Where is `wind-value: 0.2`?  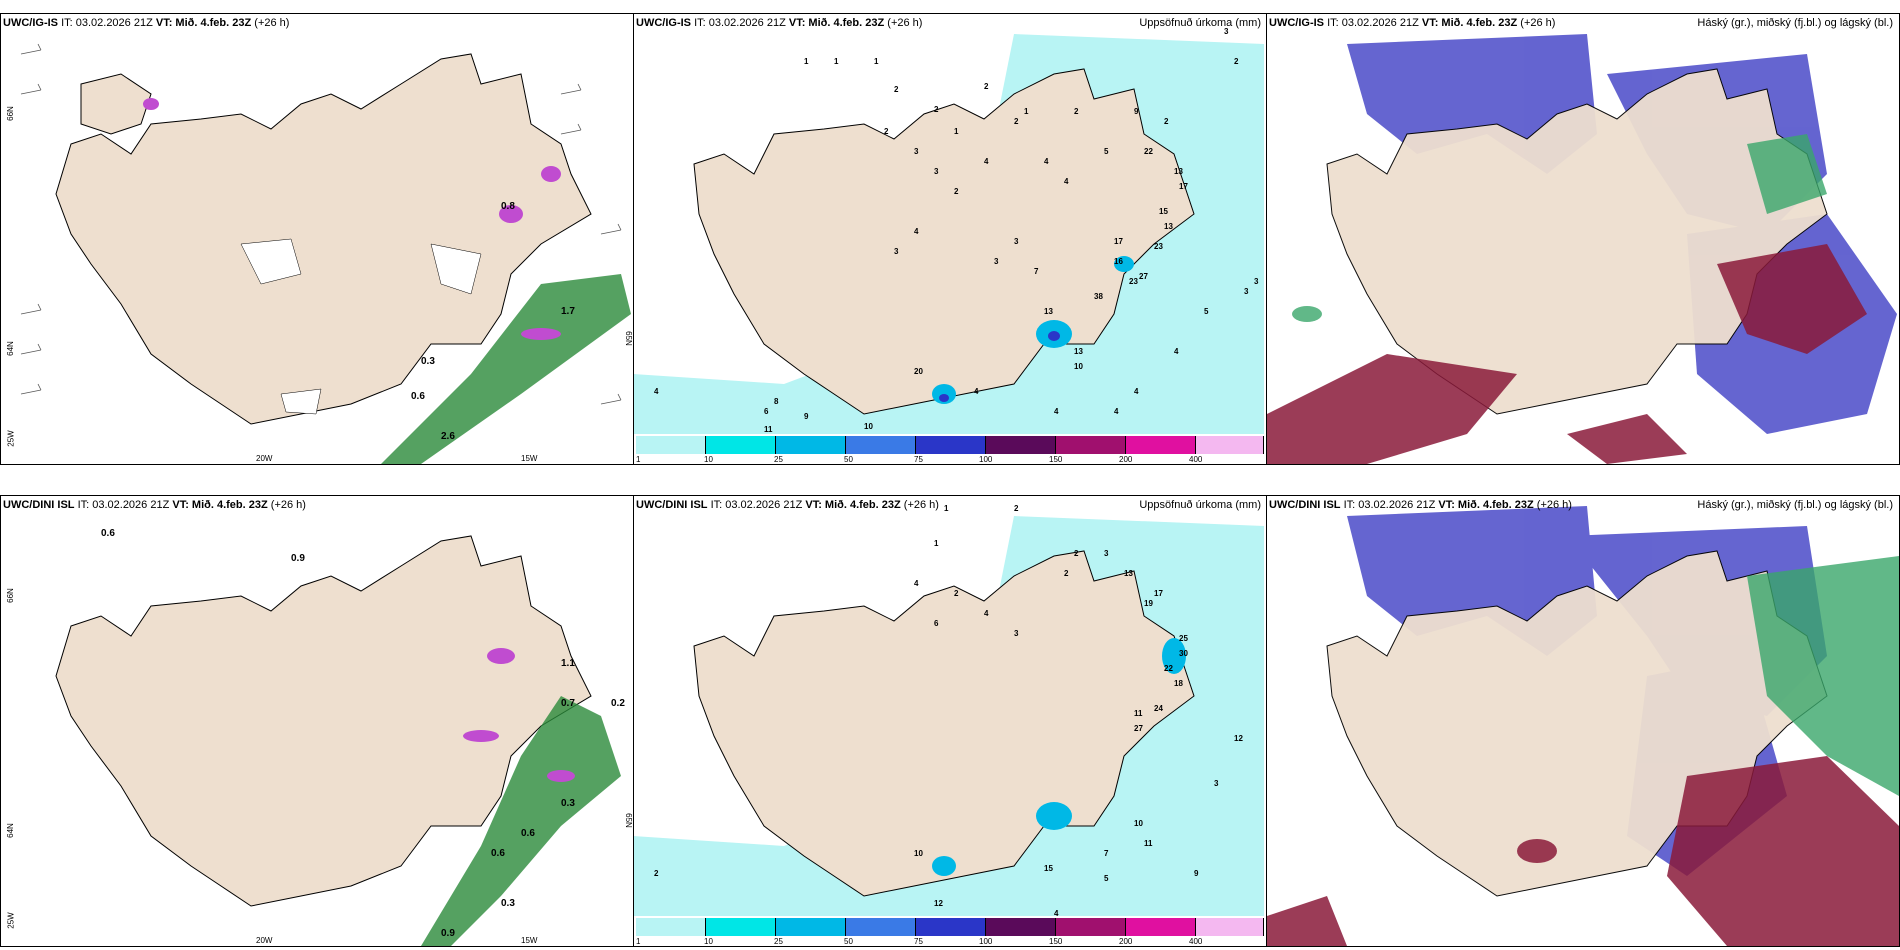 wind-value: 0.2 is located at coordinates (618, 703).